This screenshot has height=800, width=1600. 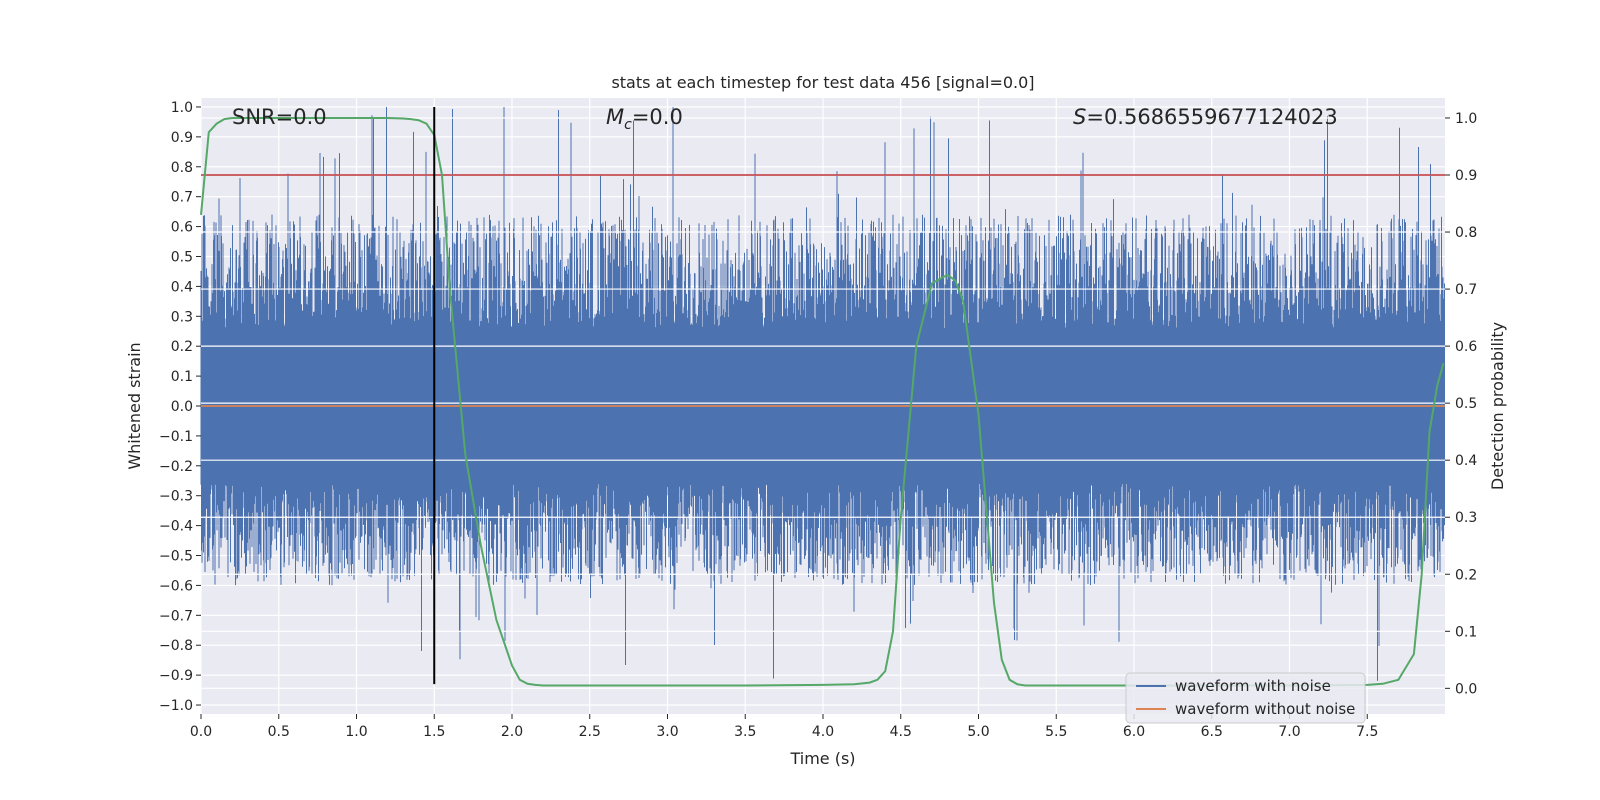 I want to click on score-annotation: S=0.5686559677124023, so click(x=1205, y=117).